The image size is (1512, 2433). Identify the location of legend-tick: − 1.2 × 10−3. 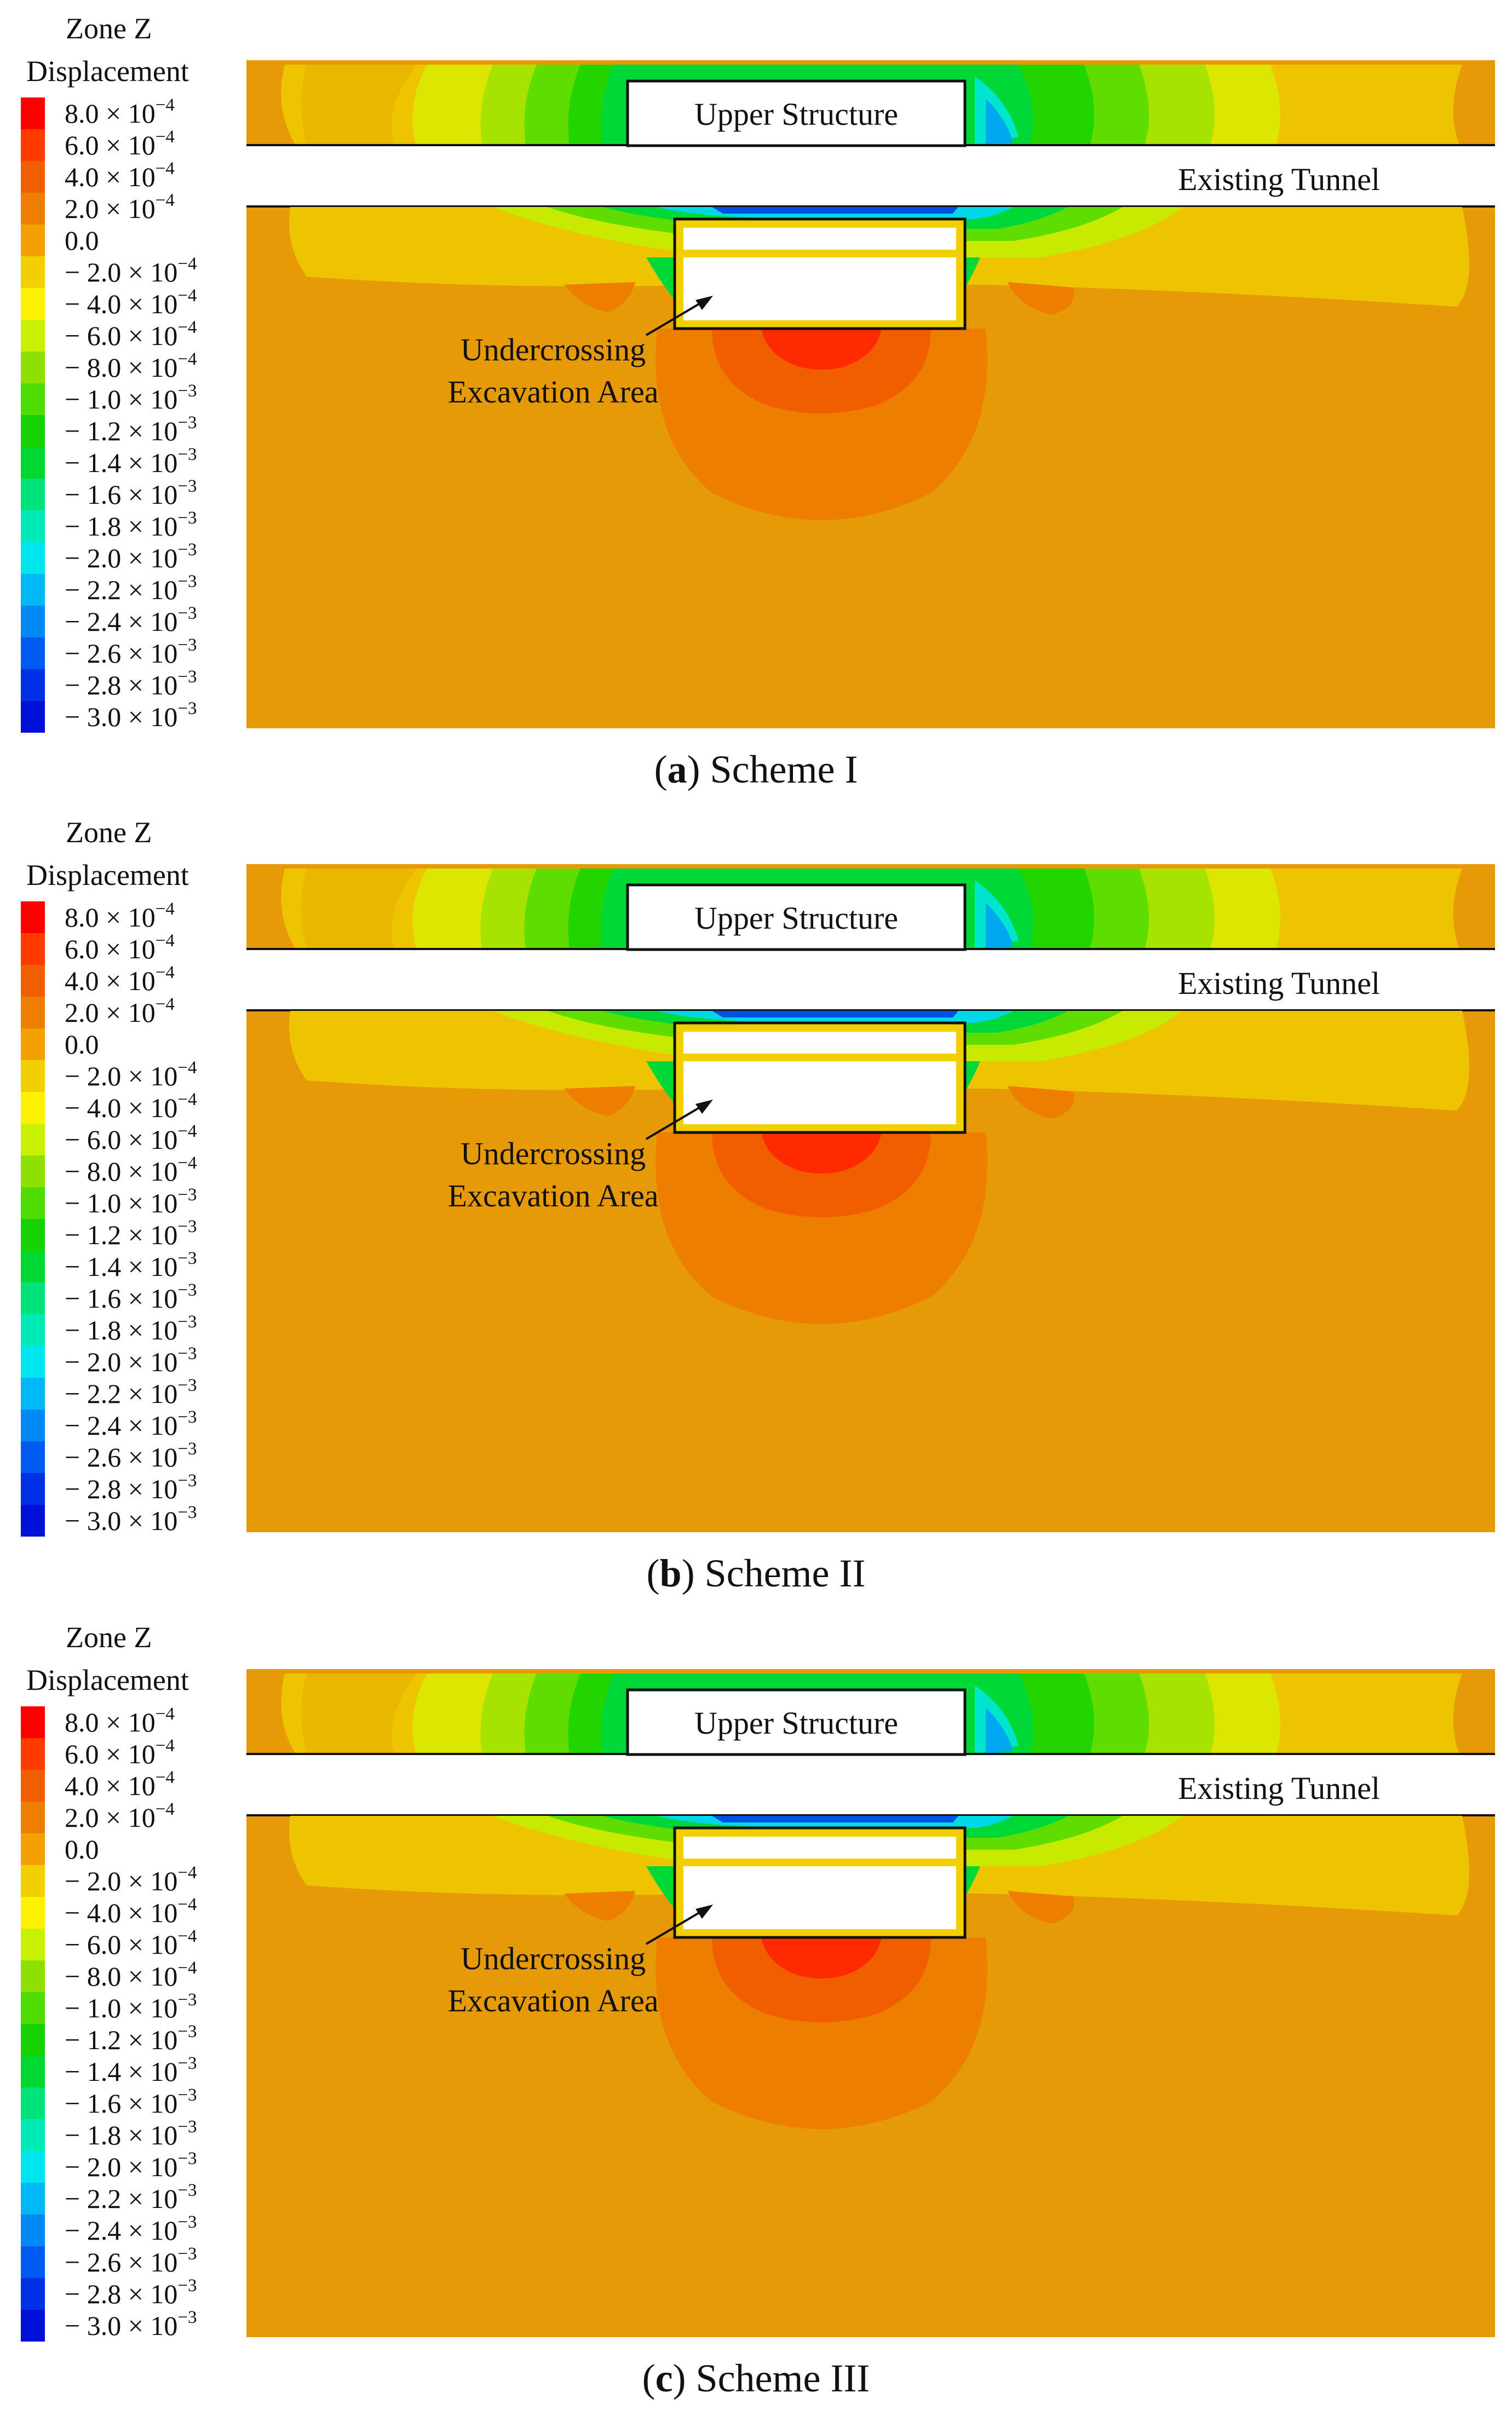
(131, 430).